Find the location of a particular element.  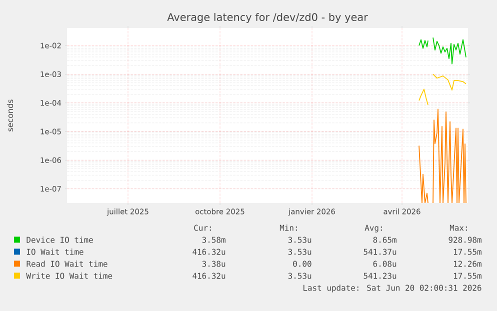

chart-title: Average latency for /dev/zd0 - by year is located at coordinates (267, 18).